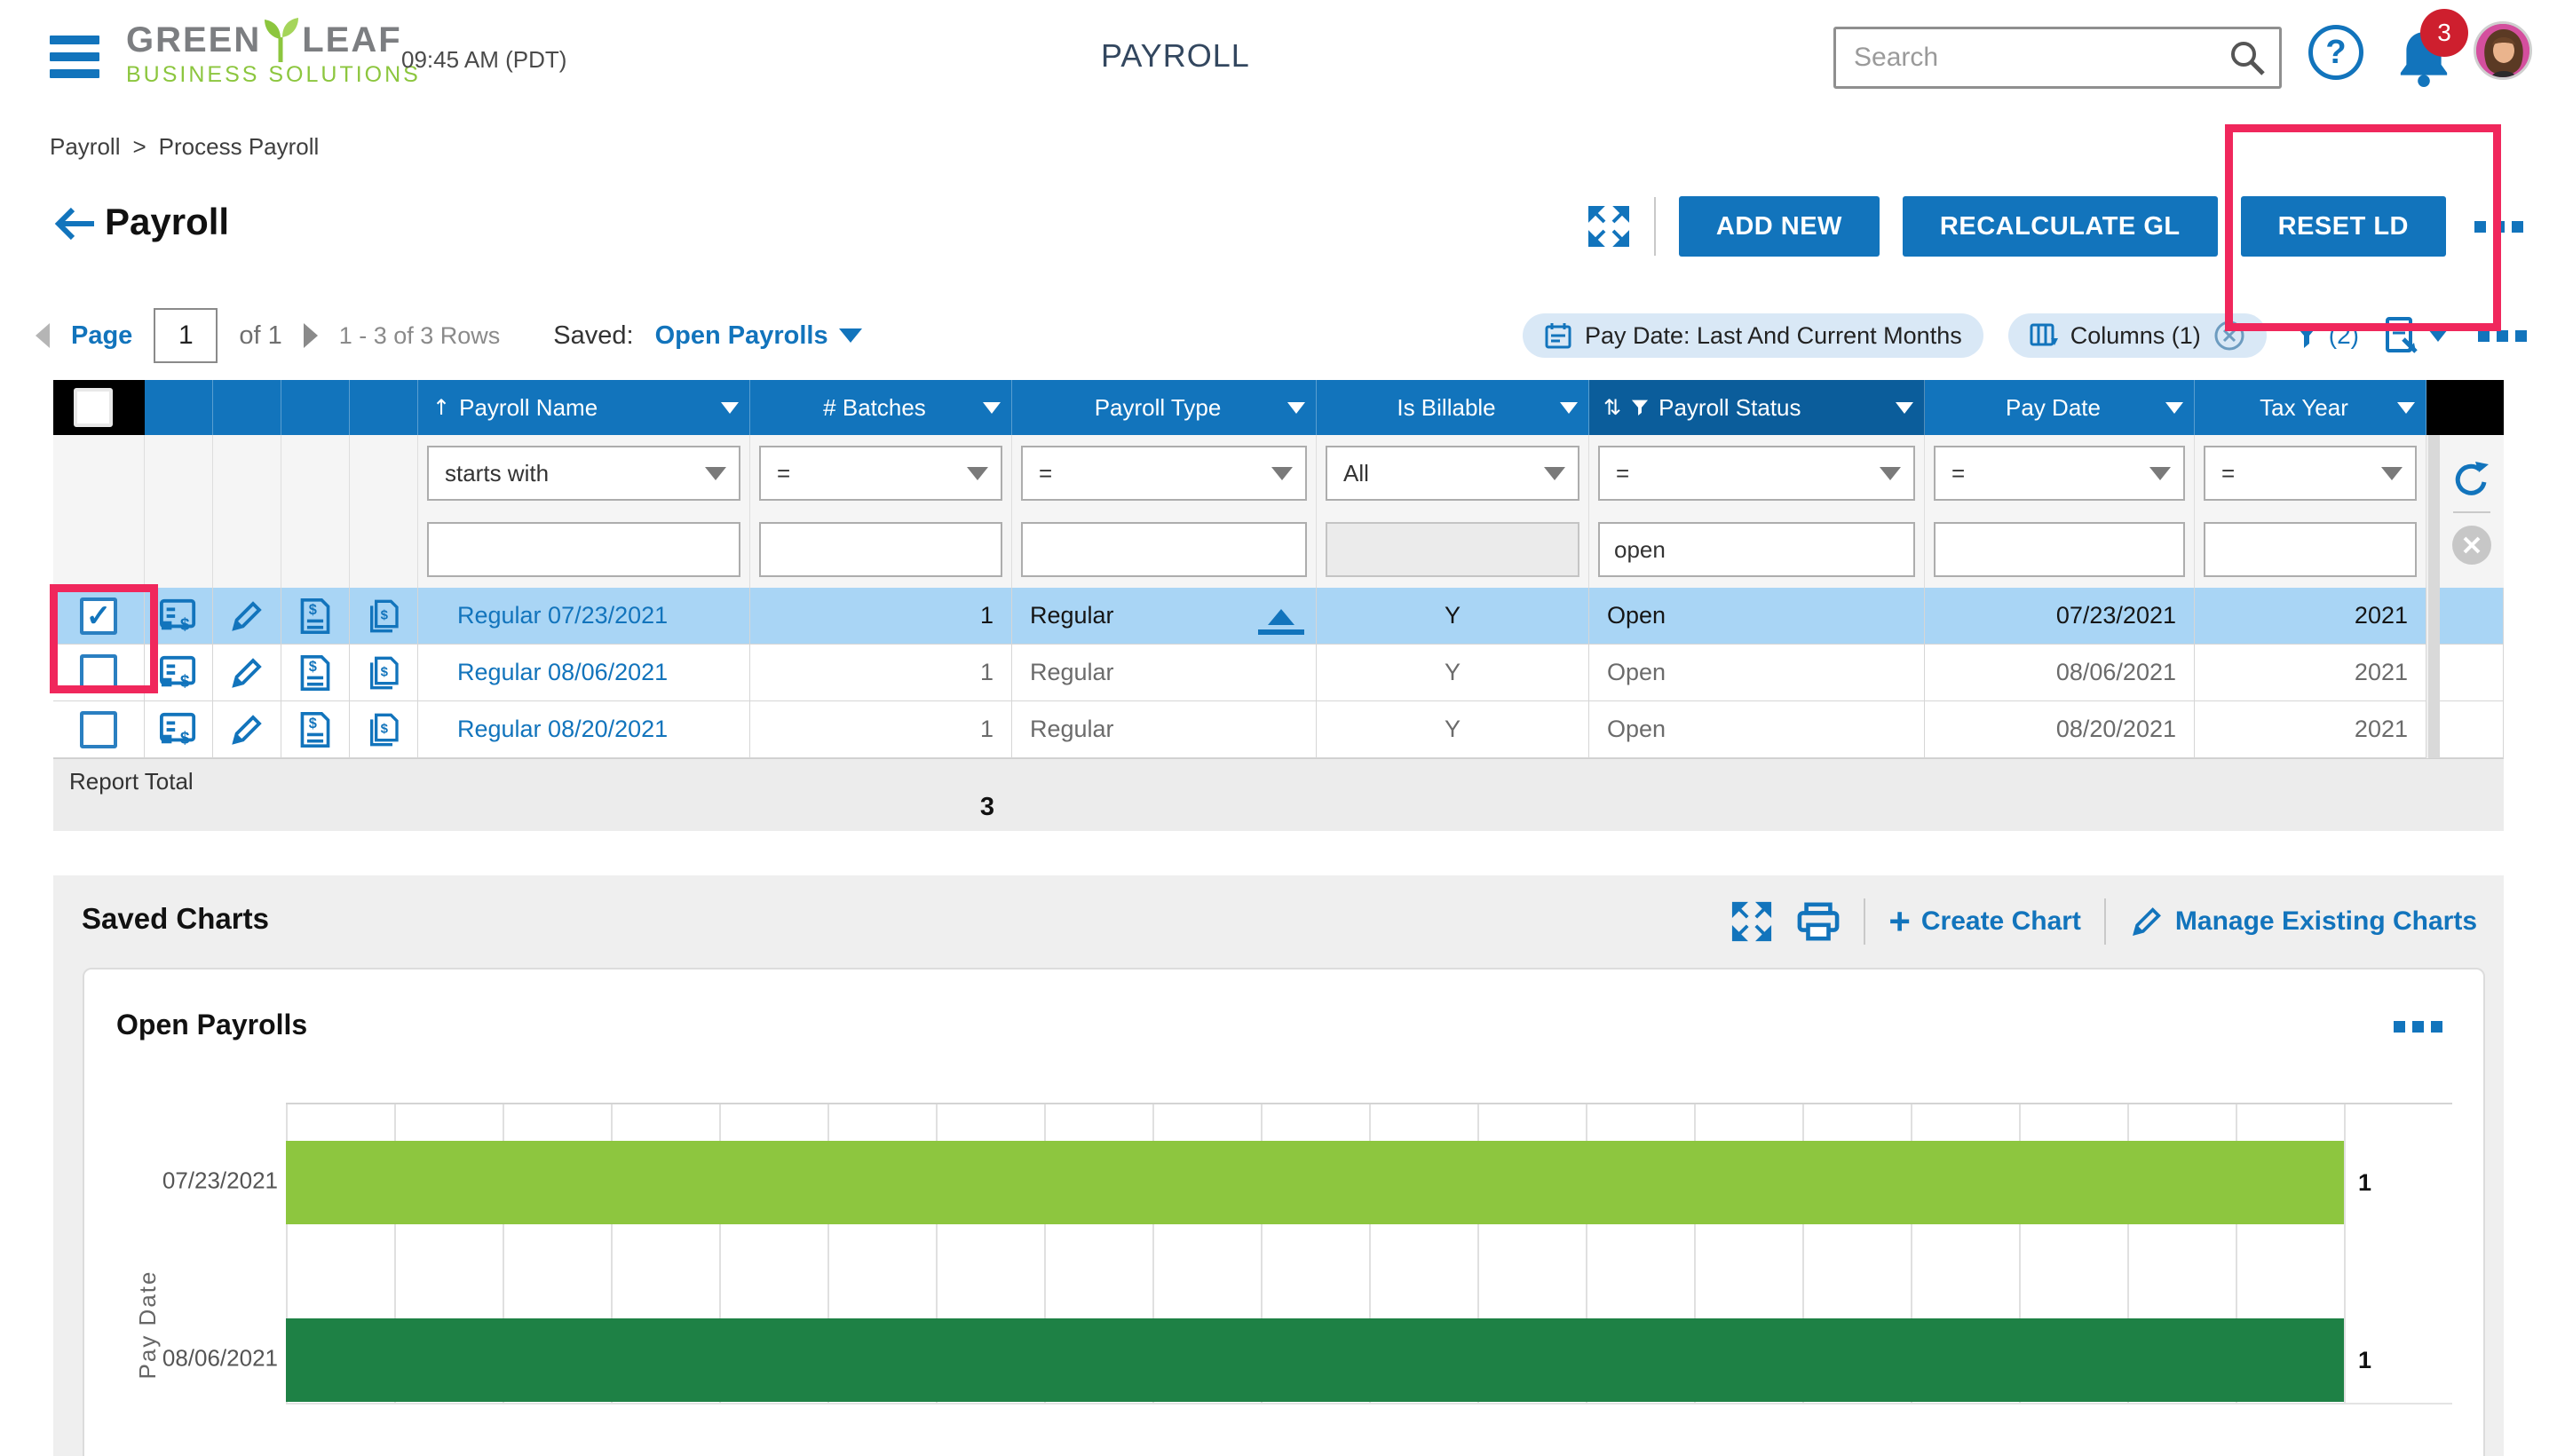  I want to click on row-checkbox-checked: ✓, so click(98, 616).